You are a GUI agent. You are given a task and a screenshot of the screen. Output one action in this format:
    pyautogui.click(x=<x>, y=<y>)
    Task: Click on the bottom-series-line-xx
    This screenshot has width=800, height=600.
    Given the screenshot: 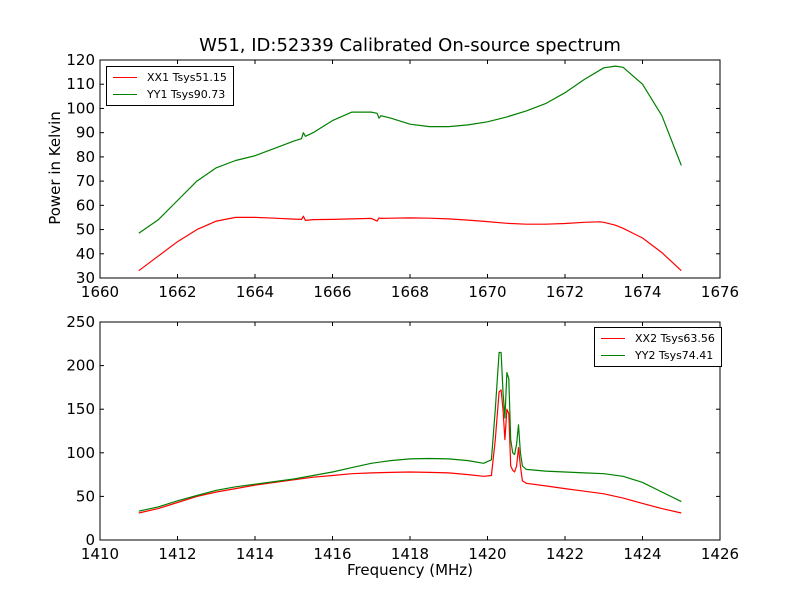 What is the action you would take?
    pyautogui.click(x=410, y=451)
    